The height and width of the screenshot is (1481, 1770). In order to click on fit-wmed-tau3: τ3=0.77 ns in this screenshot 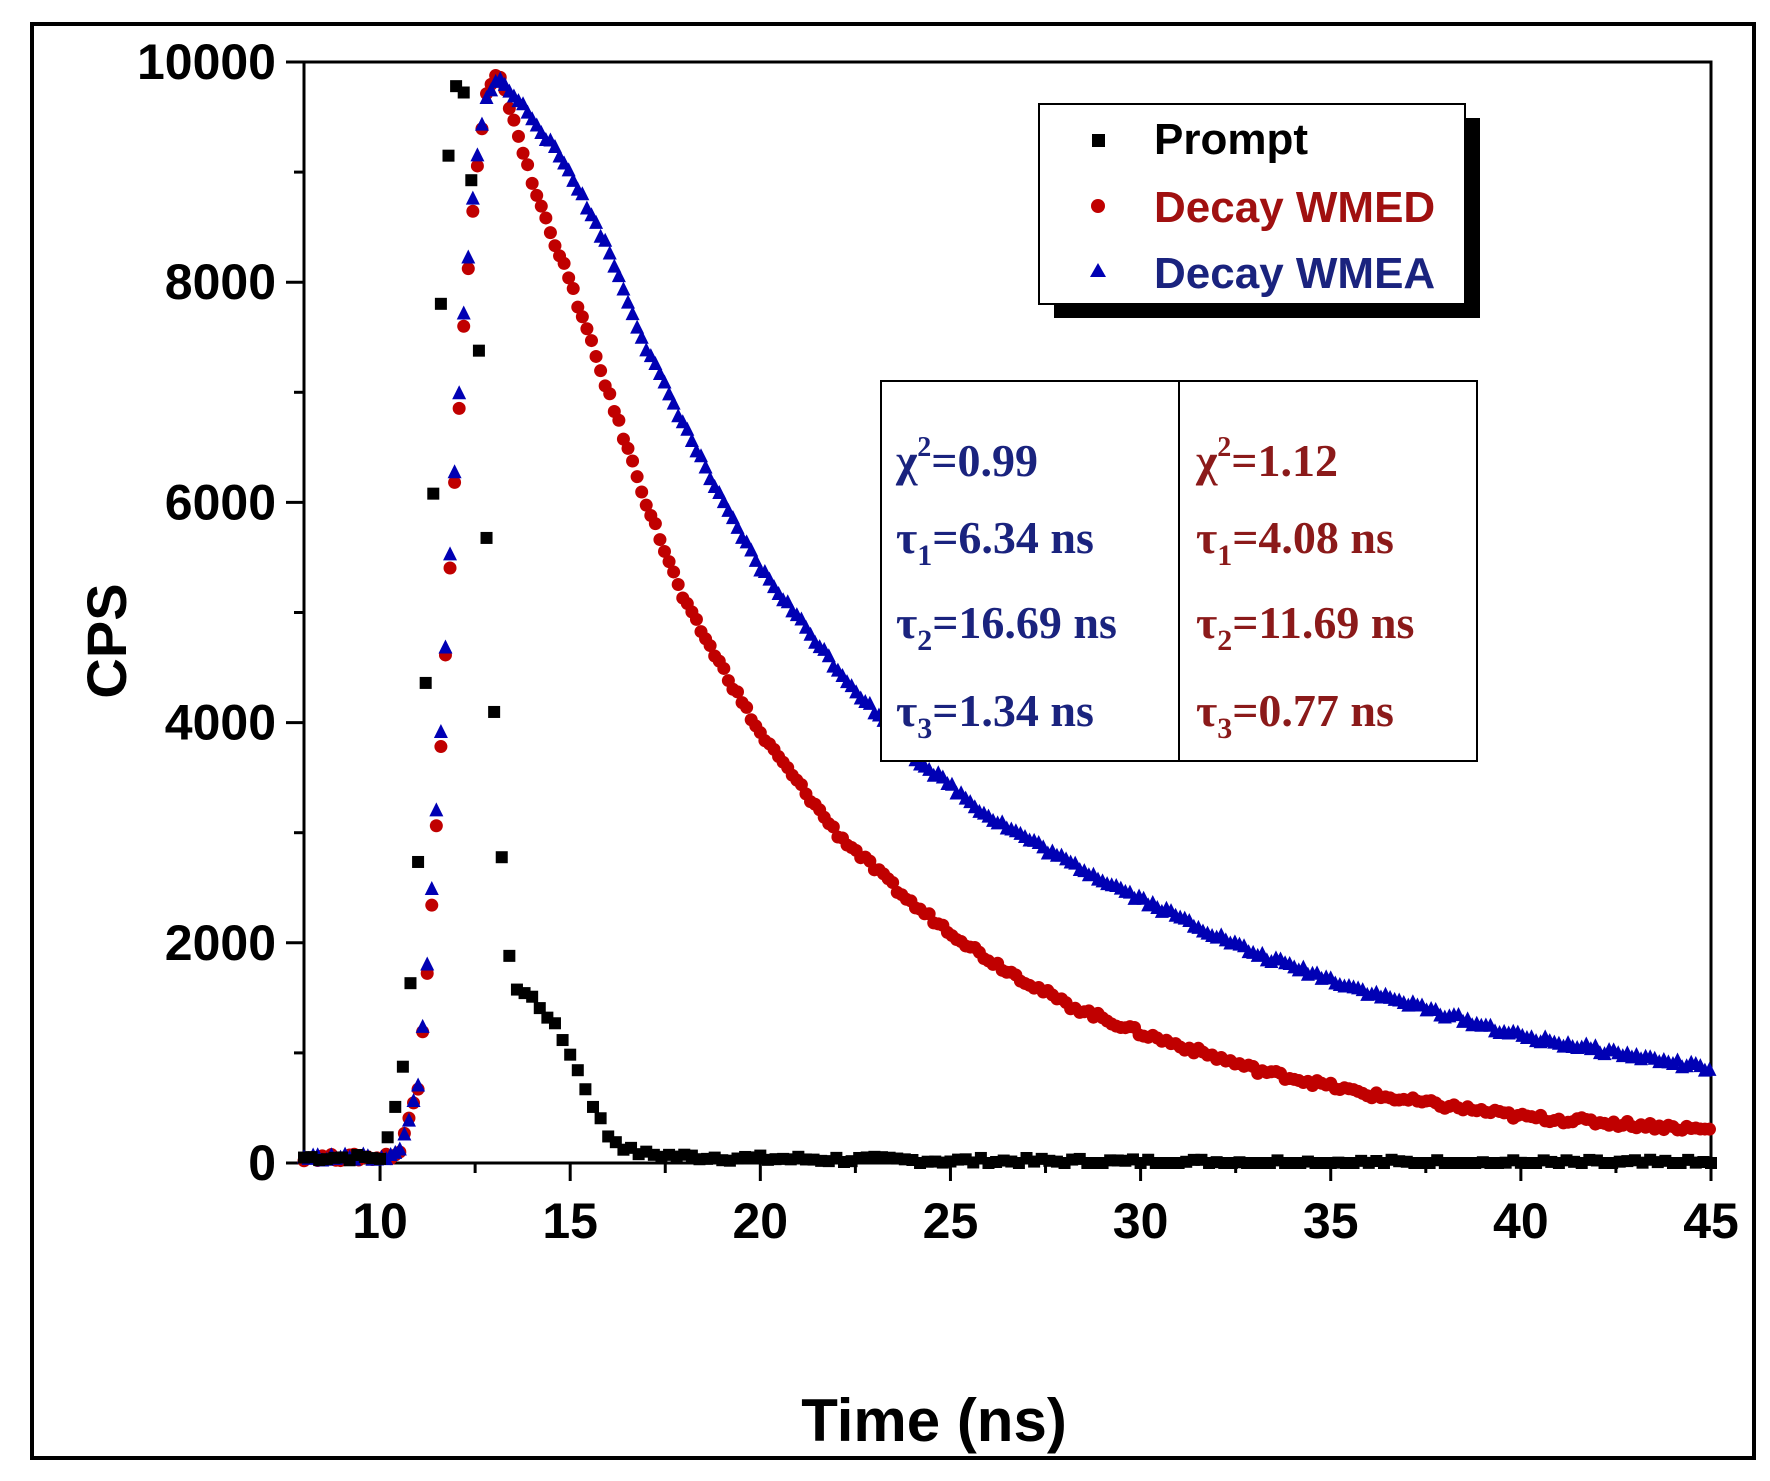, I will do `click(1295, 715)`.